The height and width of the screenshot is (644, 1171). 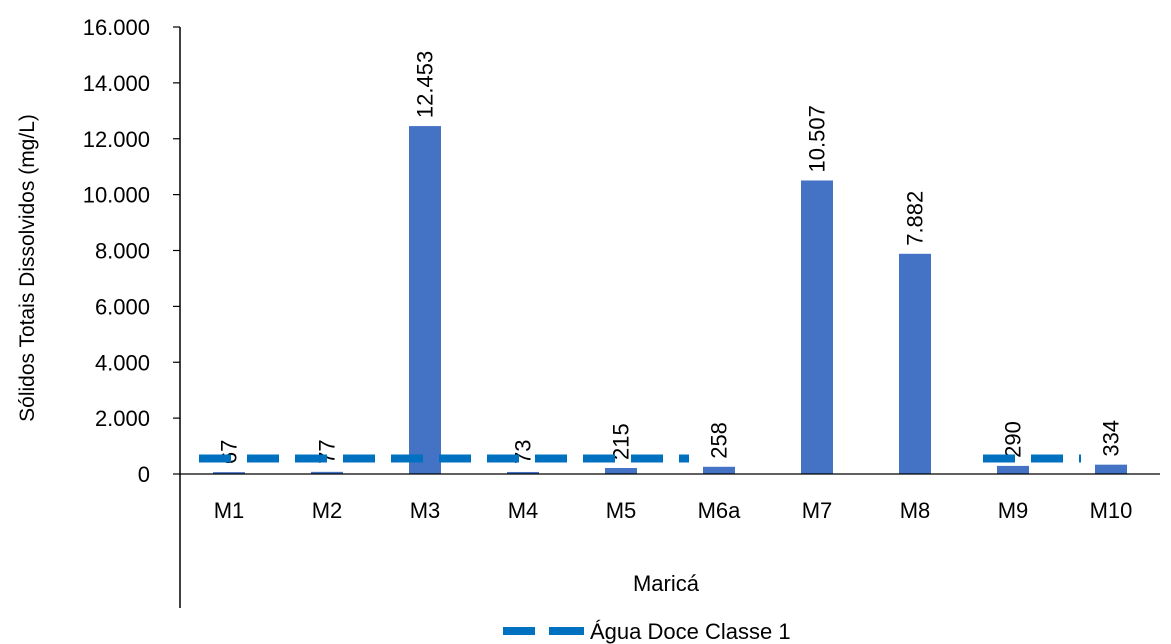 I want to click on x-axis: M1 M2 M3 M4 M5 M6a M7 M8 M9 M10, so click(x=670, y=498).